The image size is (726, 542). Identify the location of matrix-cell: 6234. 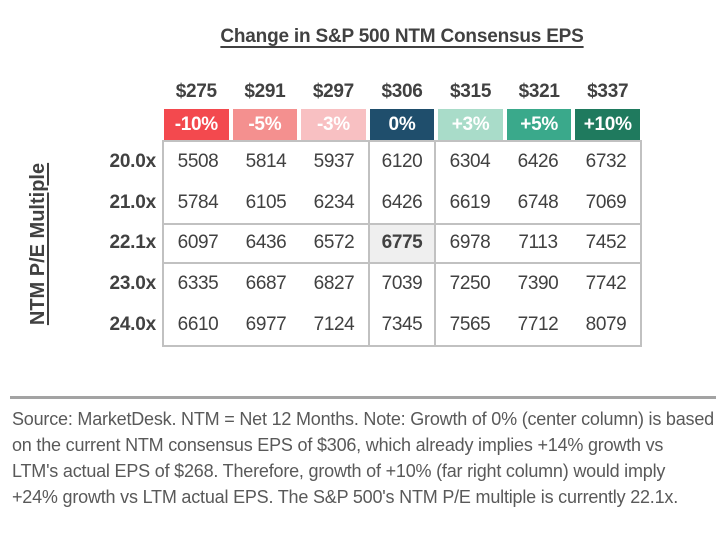
(334, 202).